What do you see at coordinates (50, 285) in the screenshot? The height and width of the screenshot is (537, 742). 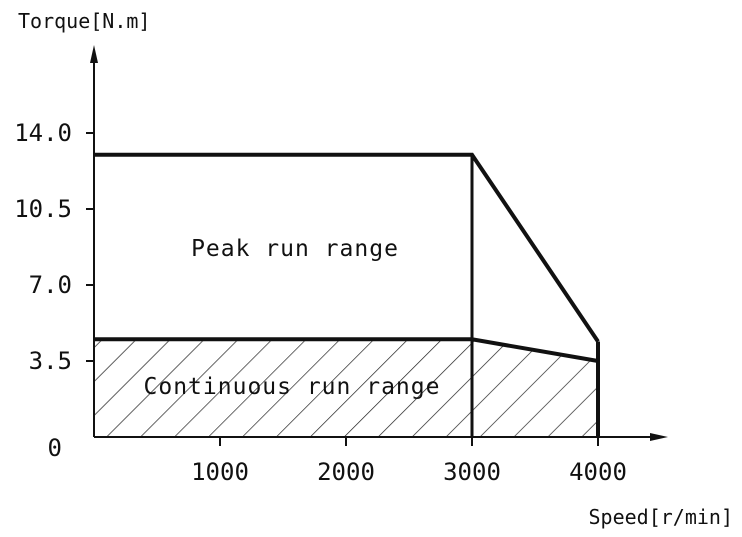 I see `y-tick-label-7: 7.0` at bounding box center [50, 285].